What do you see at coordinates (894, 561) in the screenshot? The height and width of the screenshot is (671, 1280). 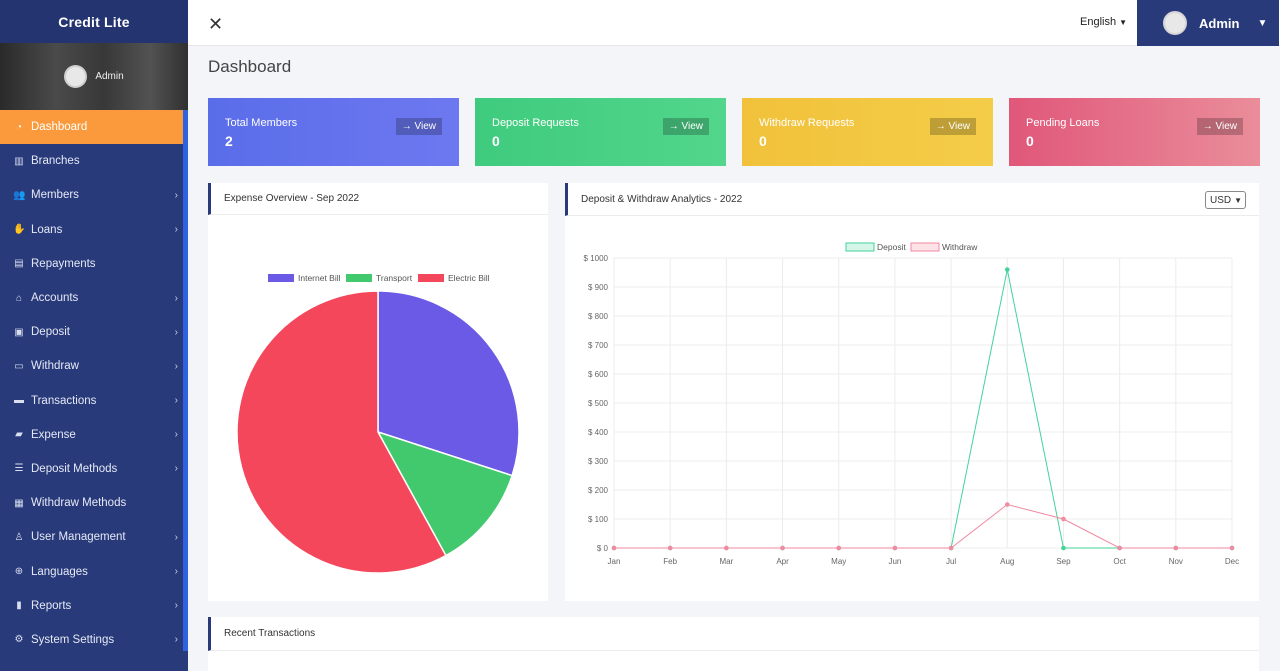 I see `x-tick-label: Jun` at bounding box center [894, 561].